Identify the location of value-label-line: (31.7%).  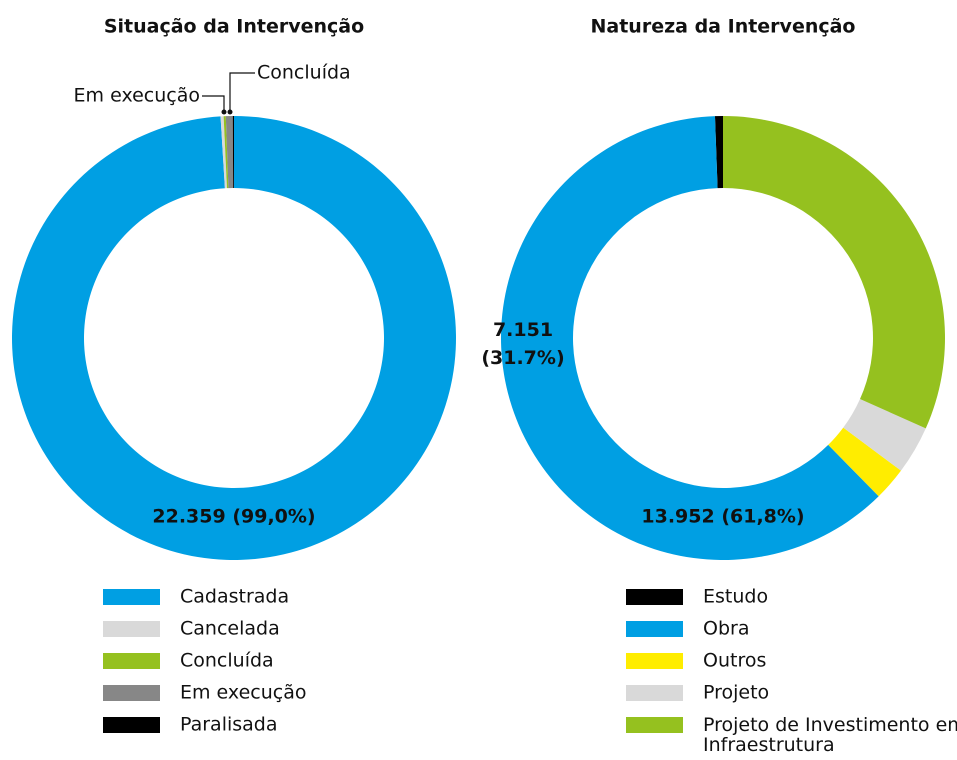
(522, 358).